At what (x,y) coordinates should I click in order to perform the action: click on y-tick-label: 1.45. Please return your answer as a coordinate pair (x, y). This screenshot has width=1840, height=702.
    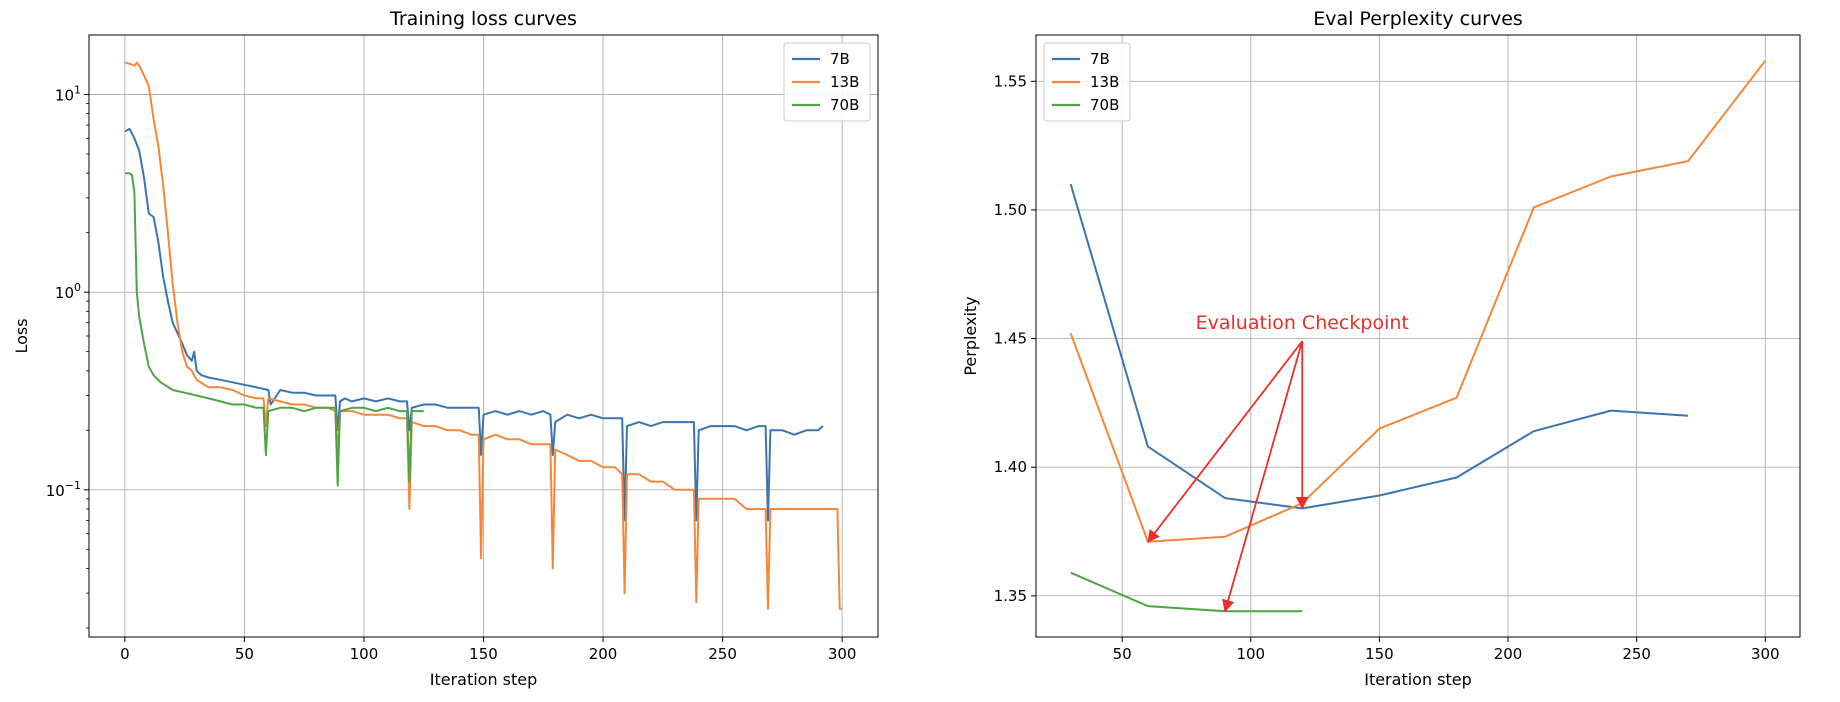
    Looking at the image, I should click on (1010, 339).